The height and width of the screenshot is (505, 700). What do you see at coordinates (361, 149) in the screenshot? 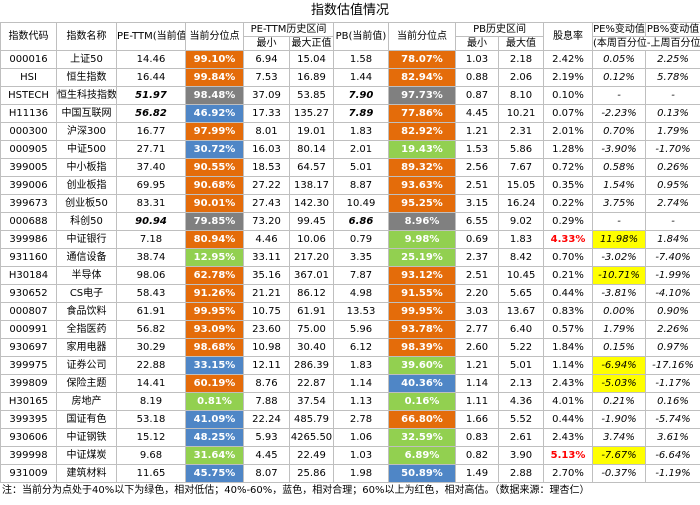
I see `table-cell: 2.01` at bounding box center [361, 149].